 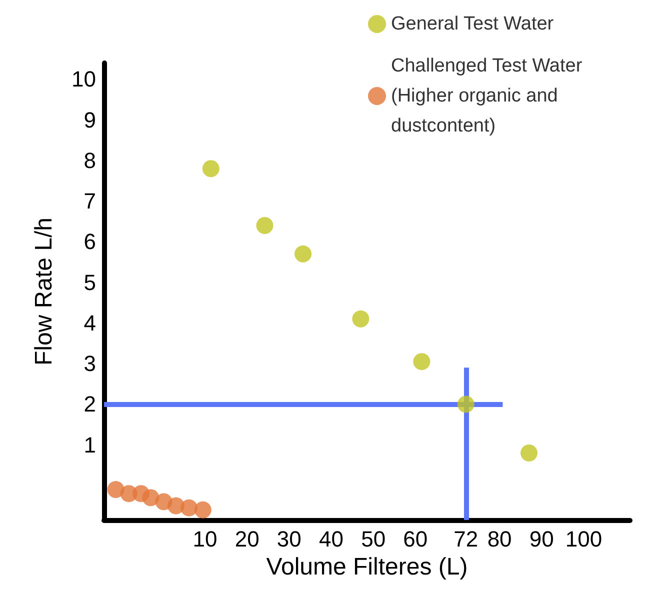 What do you see at coordinates (90, 323) in the screenshot?
I see `y-tick-label: 4` at bounding box center [90, 323].